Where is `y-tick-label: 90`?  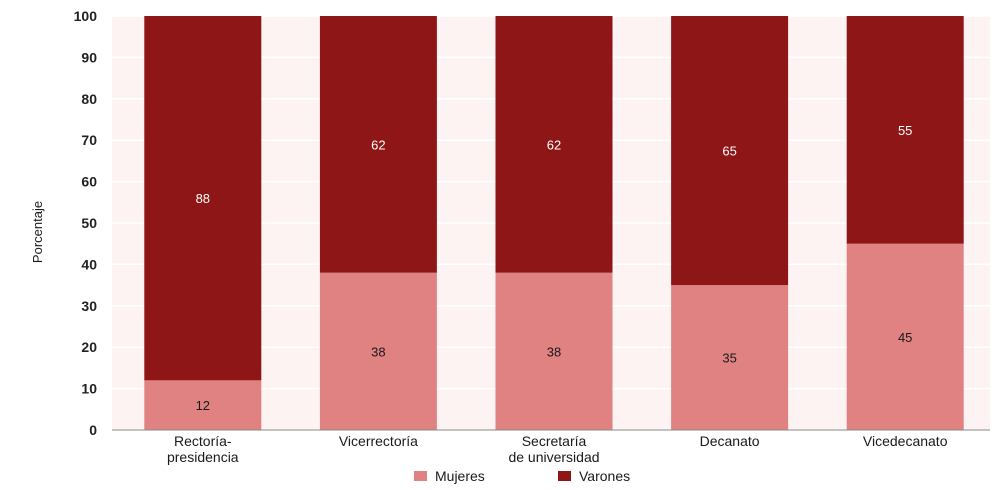 y-tick-label: 90 is located at coordinates (89, 57).